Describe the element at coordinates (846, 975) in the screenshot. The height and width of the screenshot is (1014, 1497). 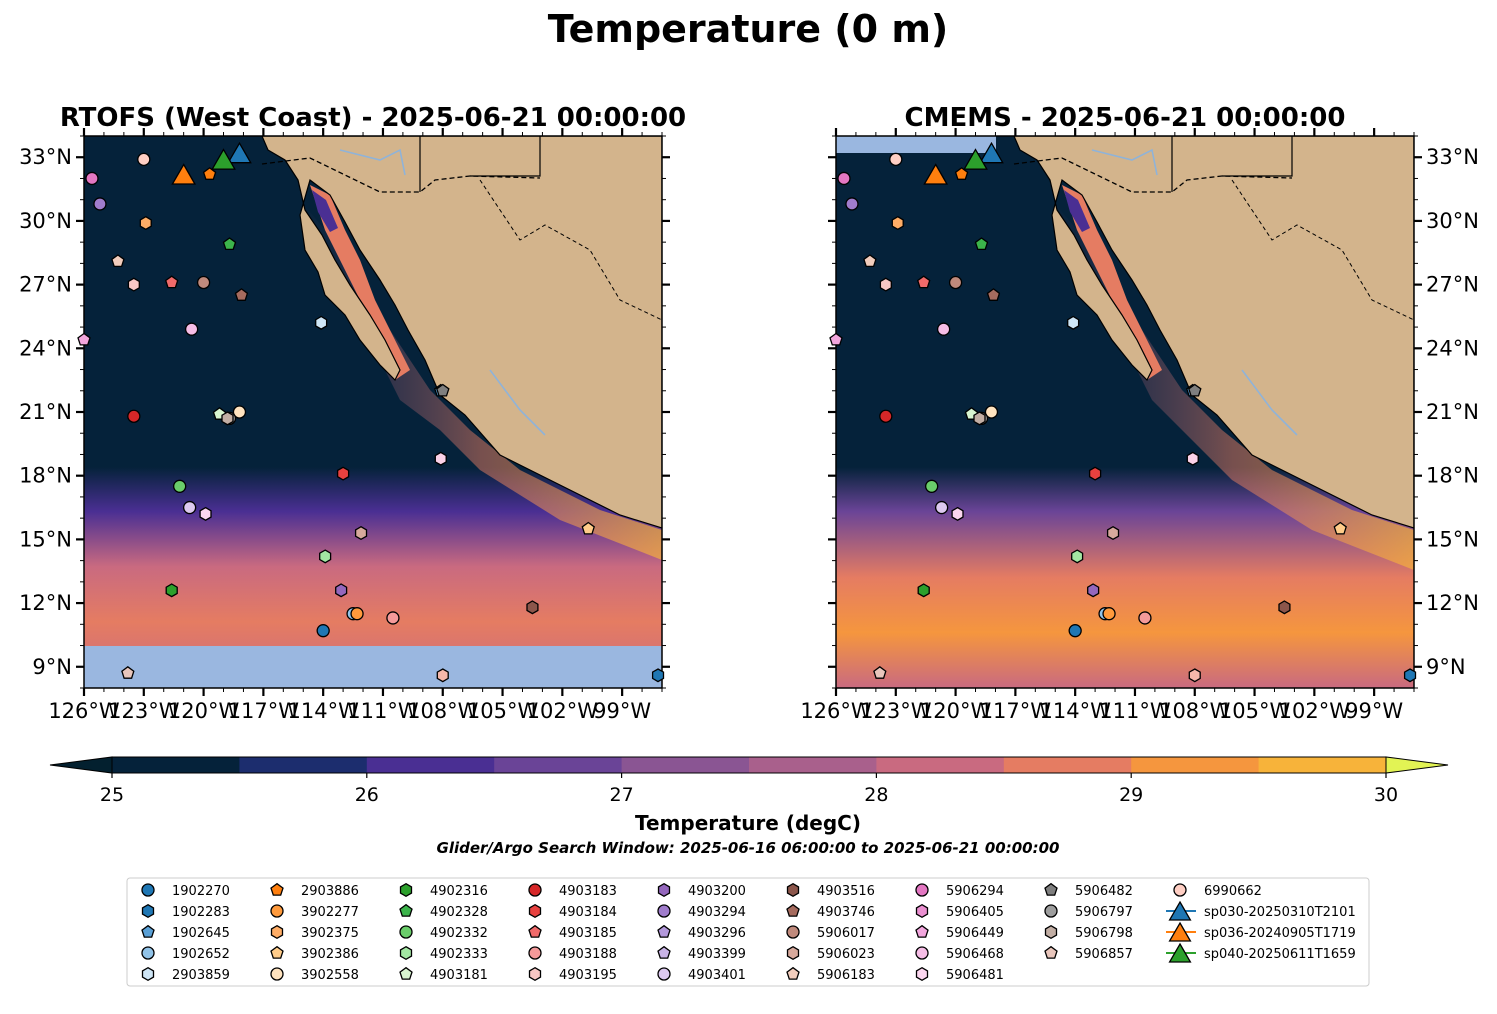
I see `legend-label: 5906183` at that location.